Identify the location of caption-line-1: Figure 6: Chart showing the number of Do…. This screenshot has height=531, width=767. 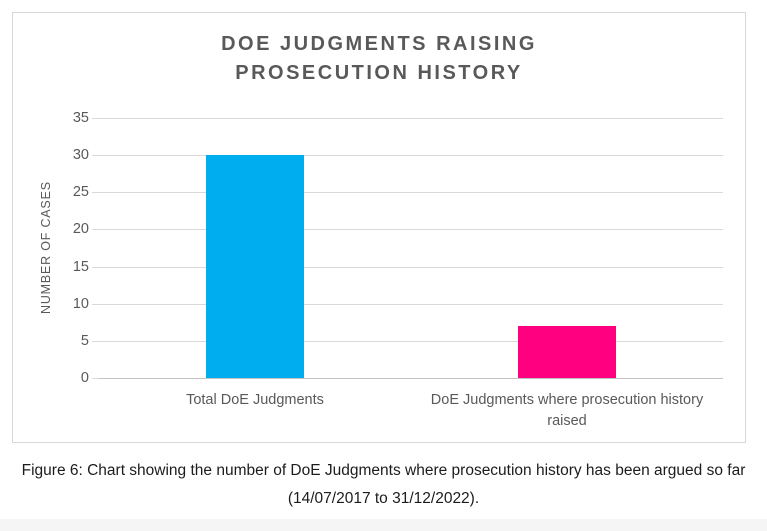
(383, 470).